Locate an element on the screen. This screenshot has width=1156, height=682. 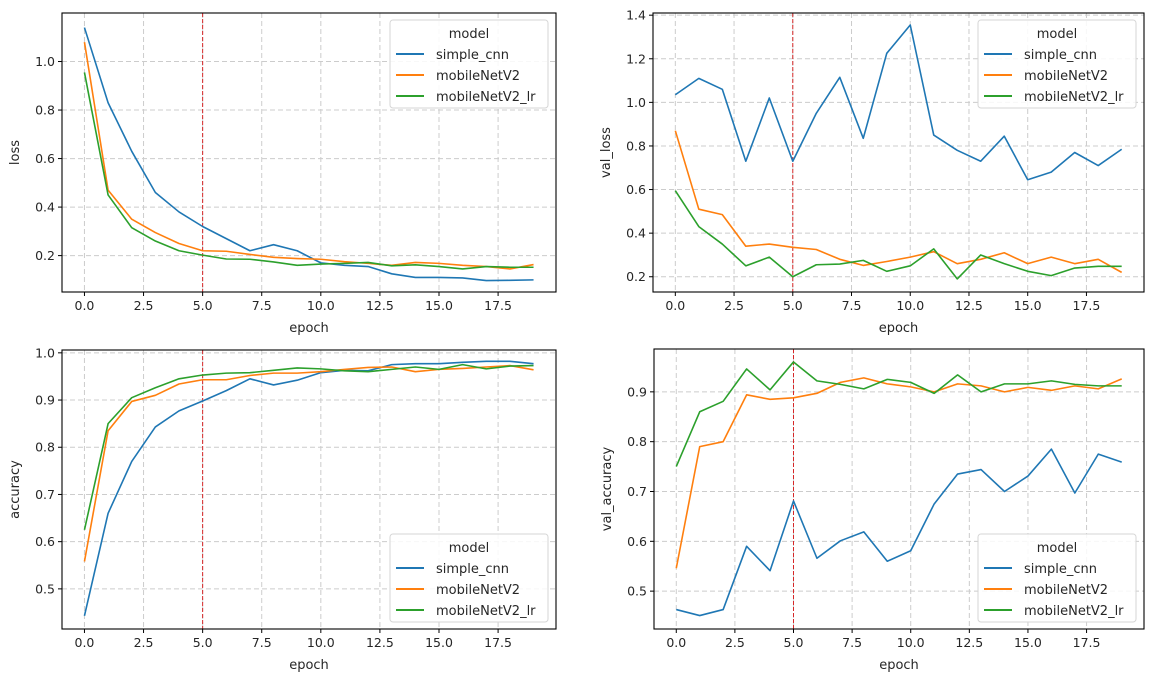
y-axis-label: accuracy is located at coordinates (15, 489).